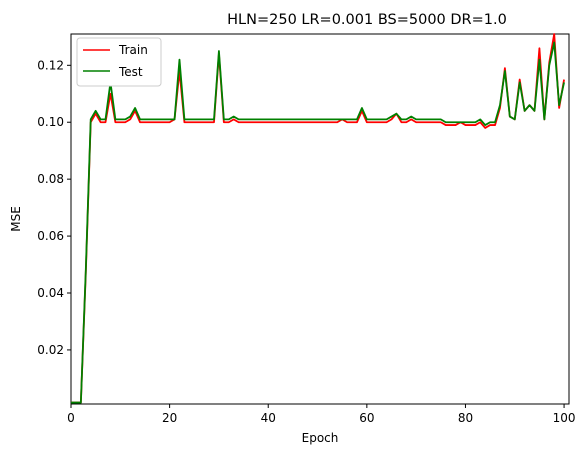 This screenshot has width=584, height=455. I want to click on legend: Train Test, so click(119, 62).